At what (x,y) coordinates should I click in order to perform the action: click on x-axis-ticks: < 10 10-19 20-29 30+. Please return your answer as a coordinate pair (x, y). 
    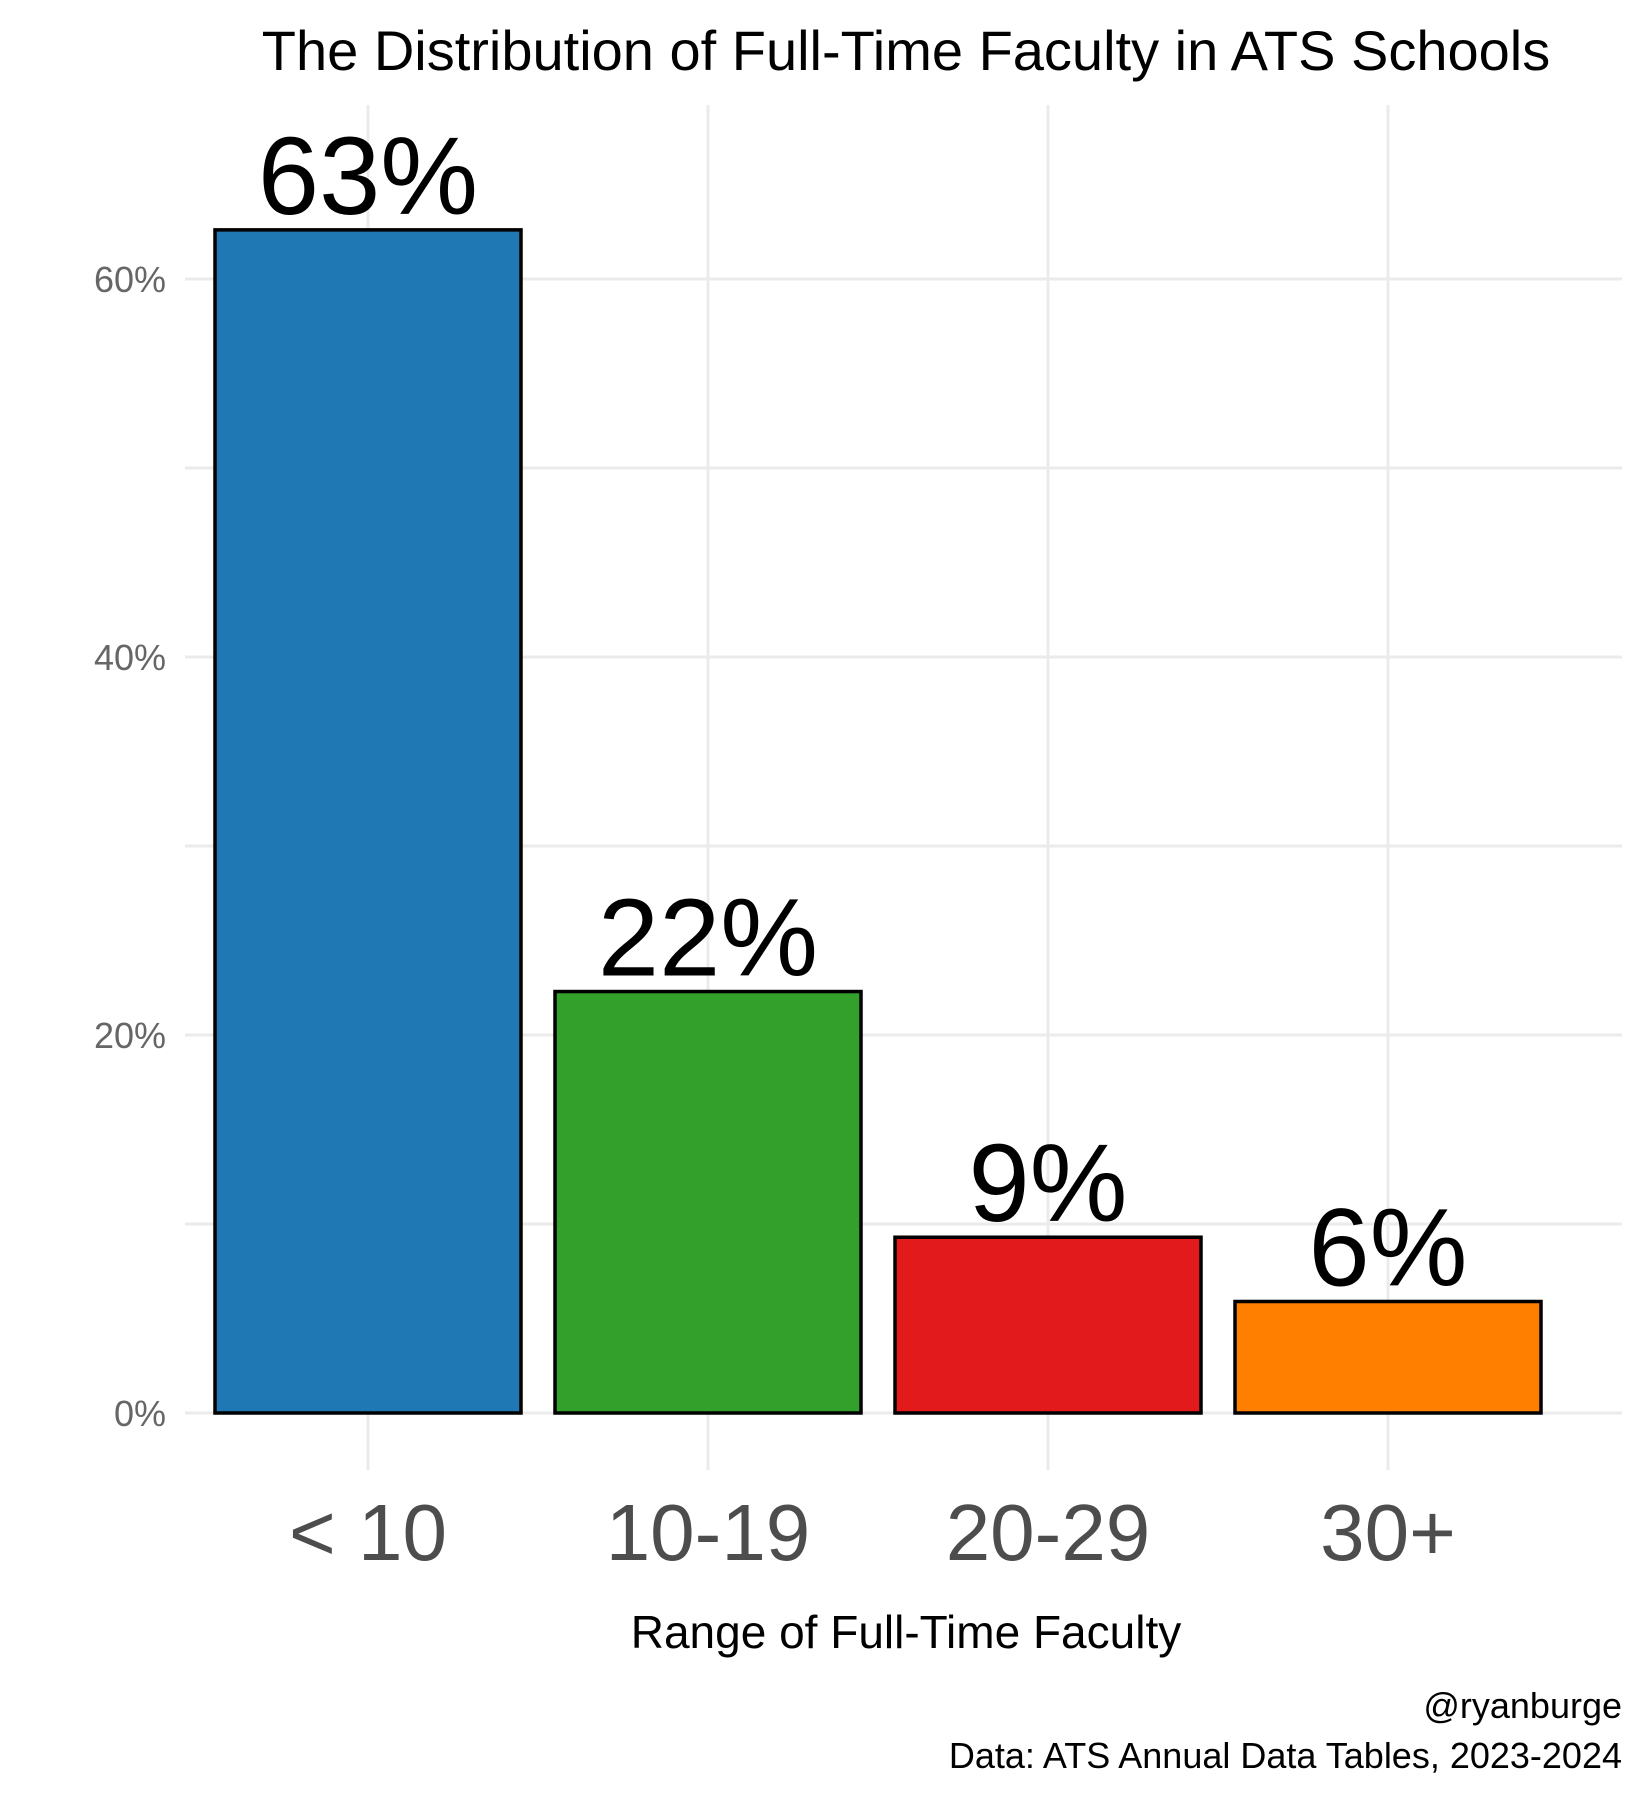
    Looking at the image, I should click on (872, 1532).